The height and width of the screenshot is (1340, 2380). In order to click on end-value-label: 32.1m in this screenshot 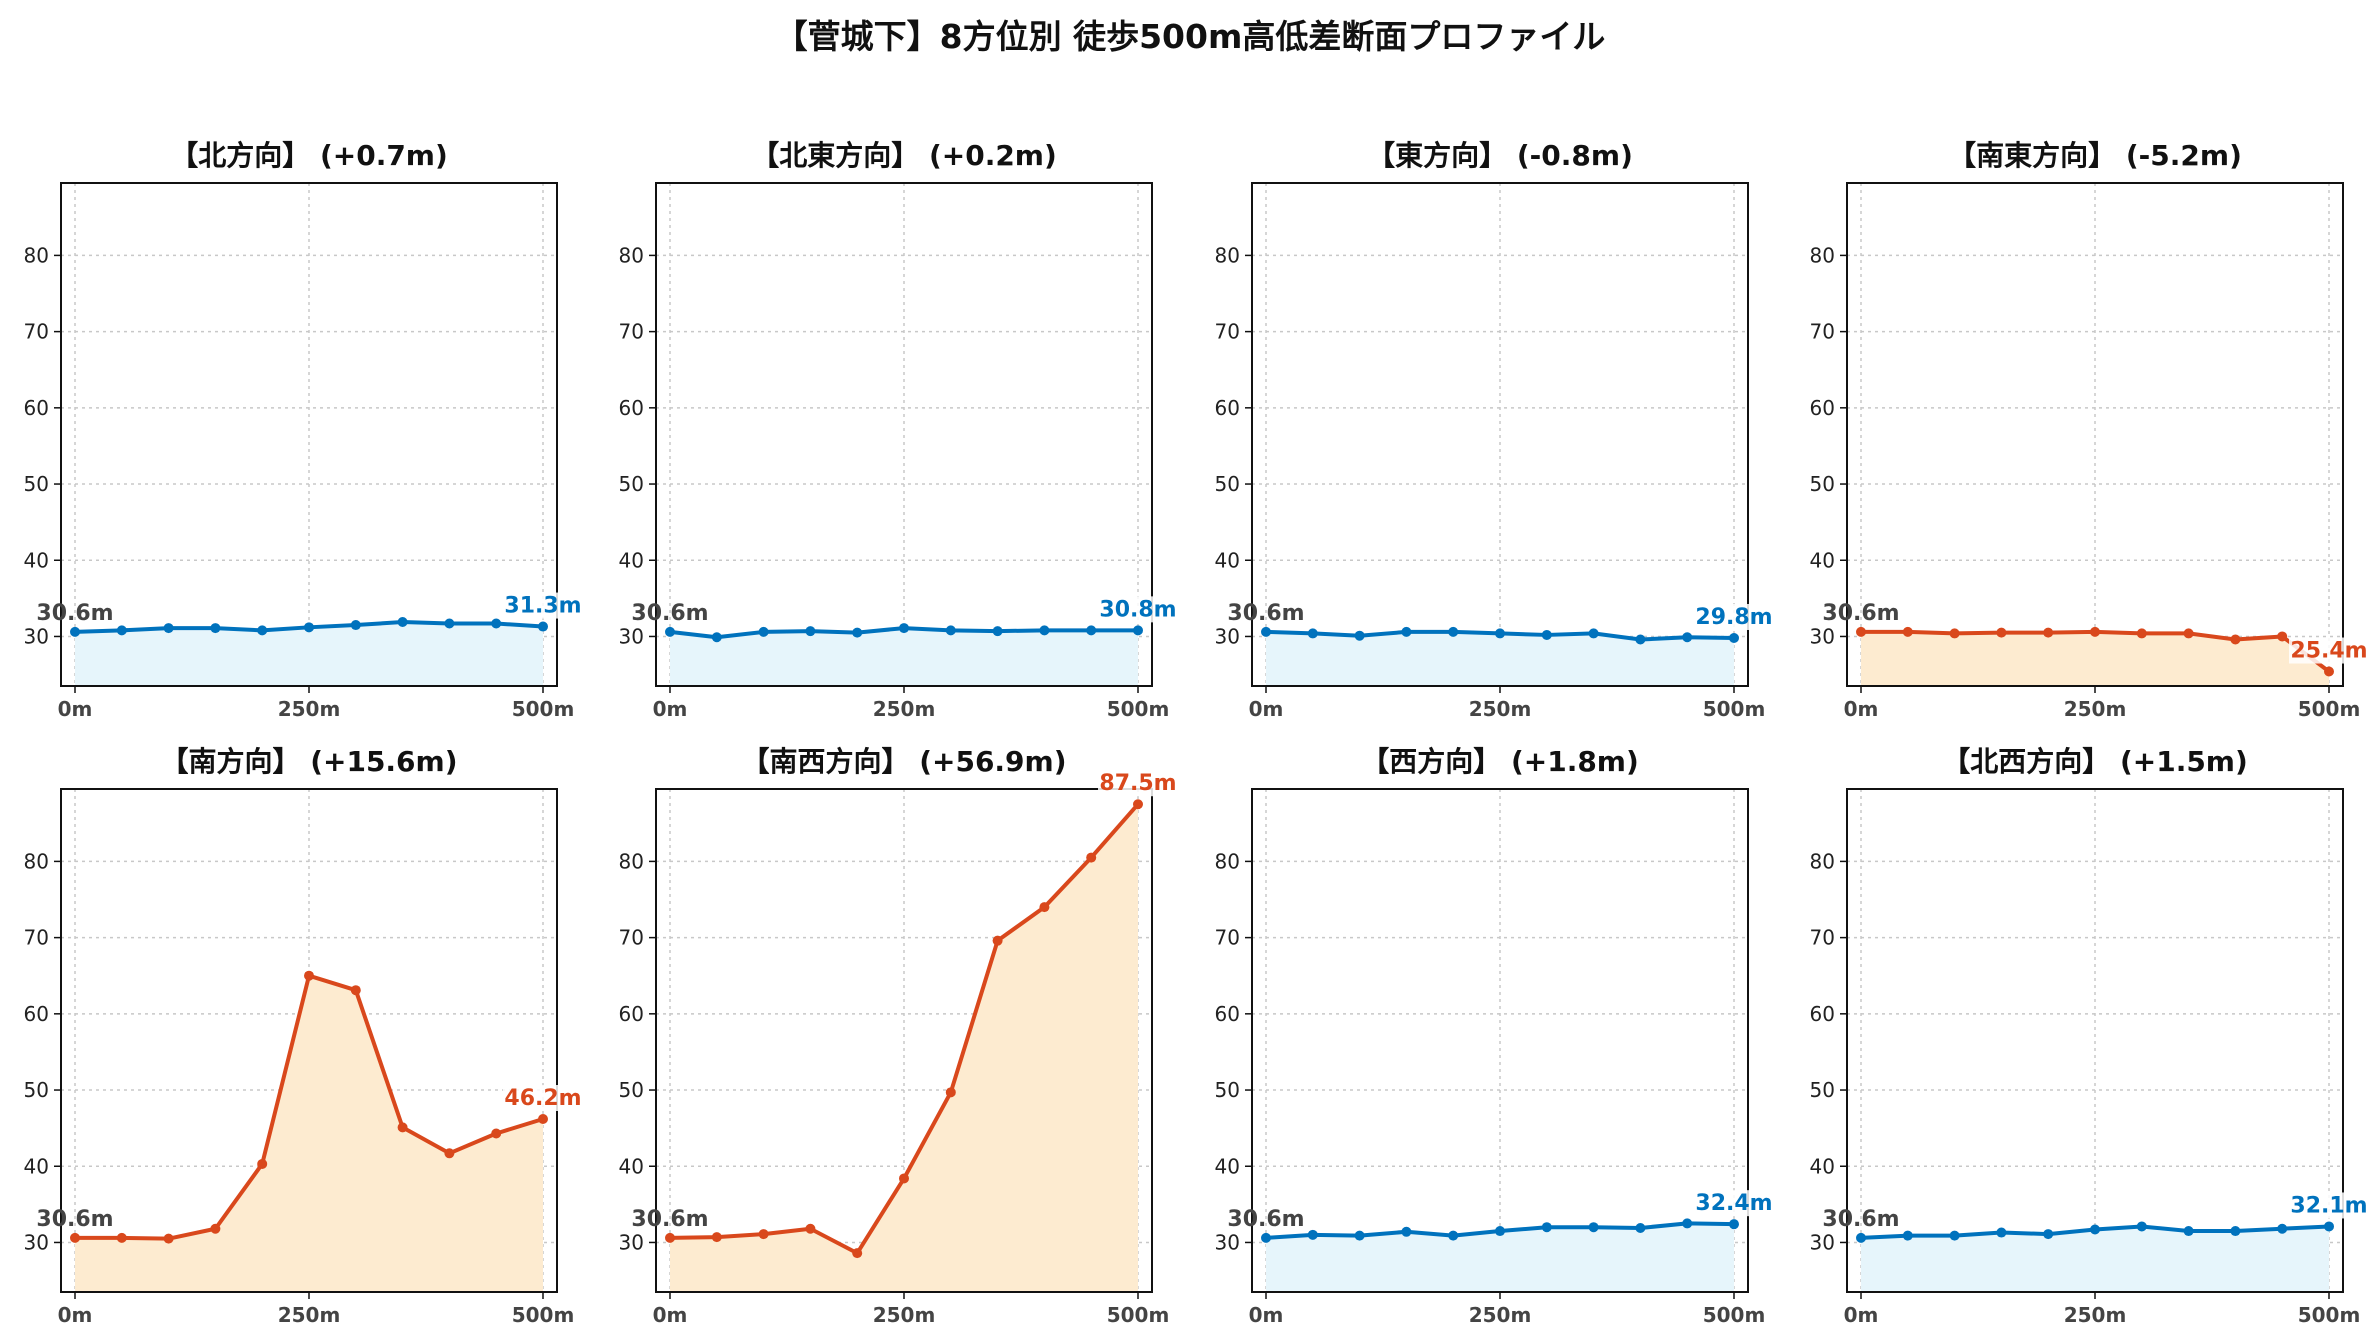, I will do `click(2328, 1205)`.